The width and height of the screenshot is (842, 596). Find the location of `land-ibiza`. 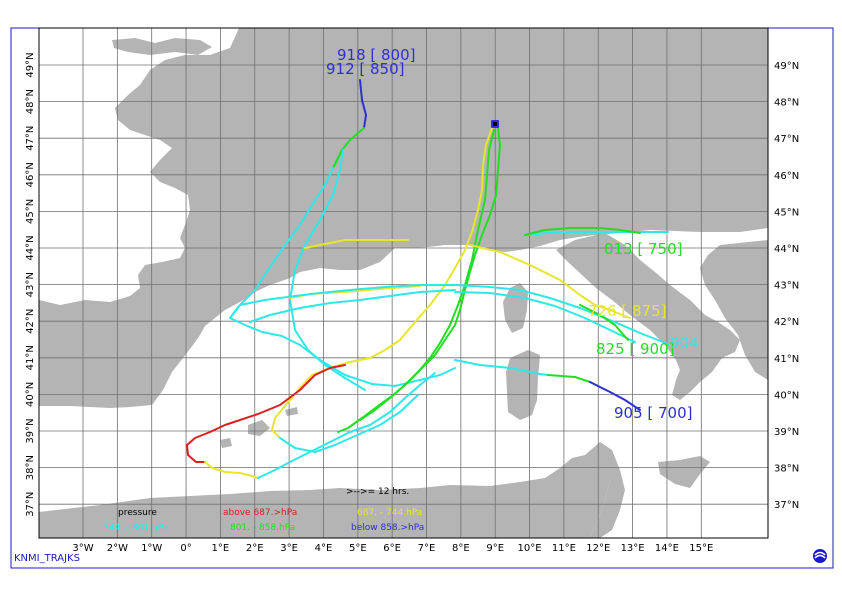

land-ibiza is located at coordinates (226, 443).